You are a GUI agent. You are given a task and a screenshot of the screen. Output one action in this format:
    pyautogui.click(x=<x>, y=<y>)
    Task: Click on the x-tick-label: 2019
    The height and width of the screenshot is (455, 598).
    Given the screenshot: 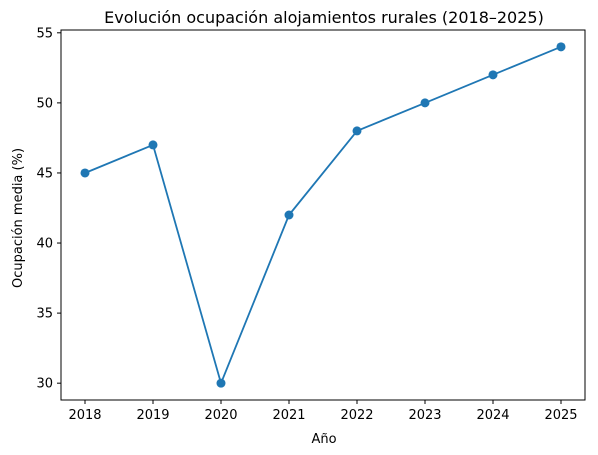 What is the action you would take?
    pyautogui.click(x=152, y=415)
    